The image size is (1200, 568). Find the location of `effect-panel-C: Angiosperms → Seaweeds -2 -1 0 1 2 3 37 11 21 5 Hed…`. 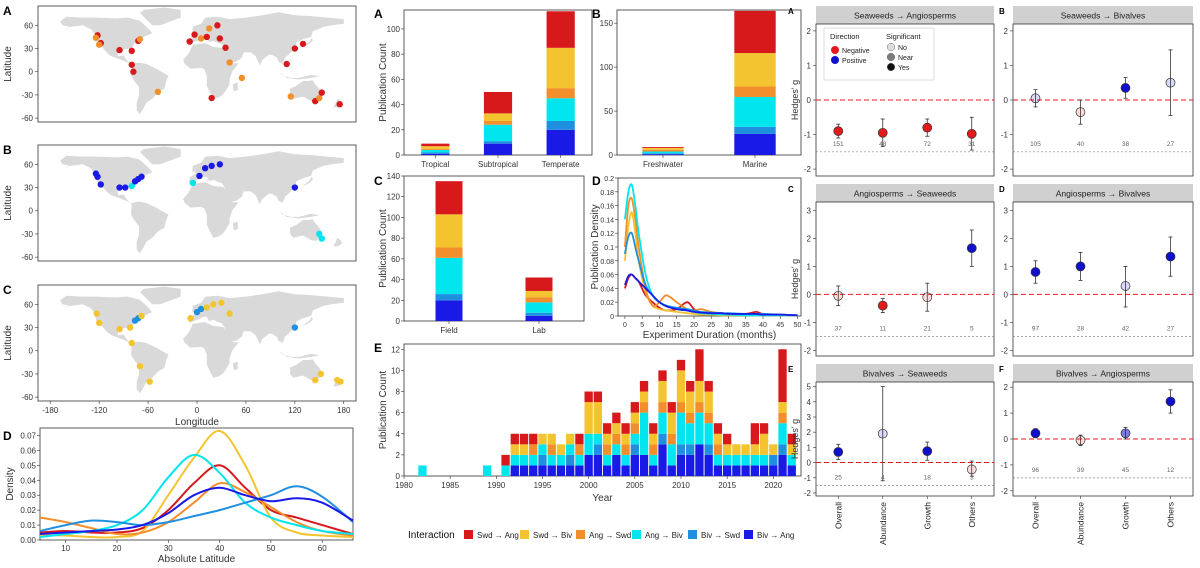

effect-panel-C: Angiosperms → Seaweeds -2 -1 0 1 2 3 37 11 21 5 Hed… is located at coordinates (891, 270).